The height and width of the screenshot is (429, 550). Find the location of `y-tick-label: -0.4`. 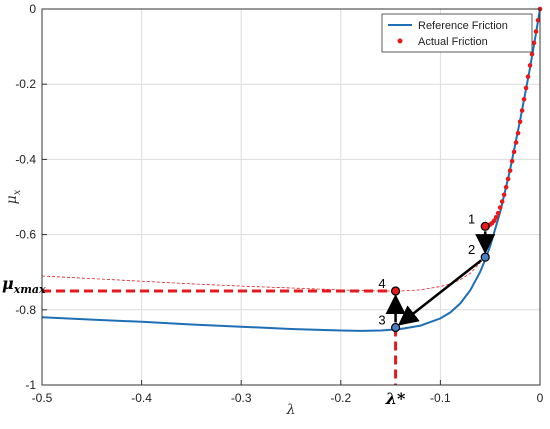

y-tick-label: -0.4 is located at coordinates (25, 159).